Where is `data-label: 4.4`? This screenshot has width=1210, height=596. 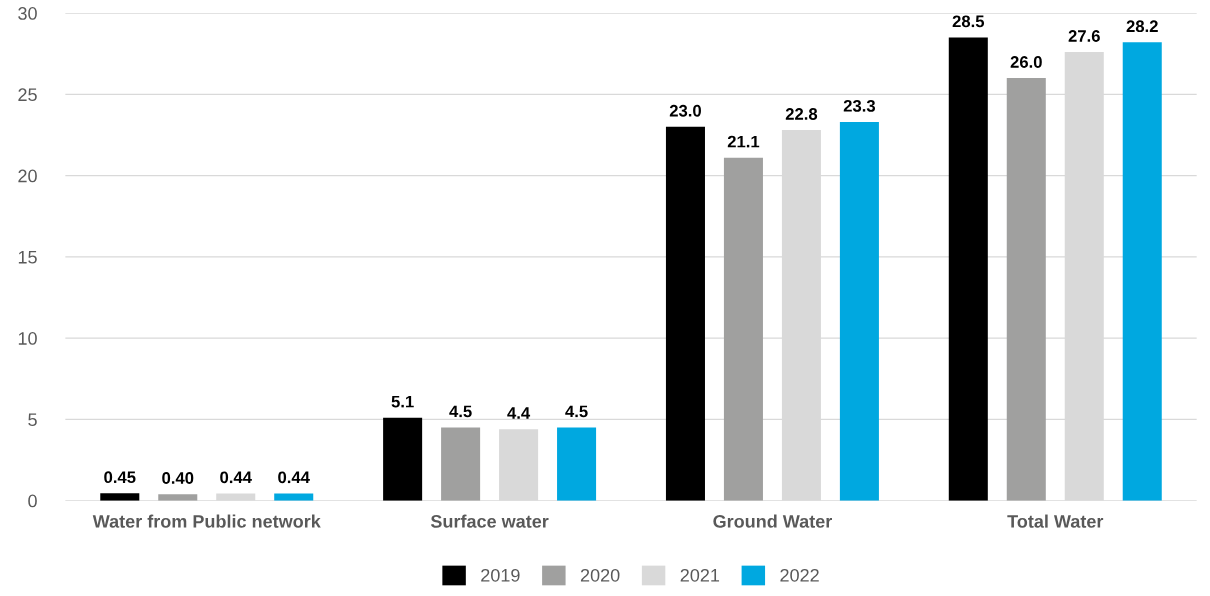 data-label: 4.4 is located at coordinates (519, 413).